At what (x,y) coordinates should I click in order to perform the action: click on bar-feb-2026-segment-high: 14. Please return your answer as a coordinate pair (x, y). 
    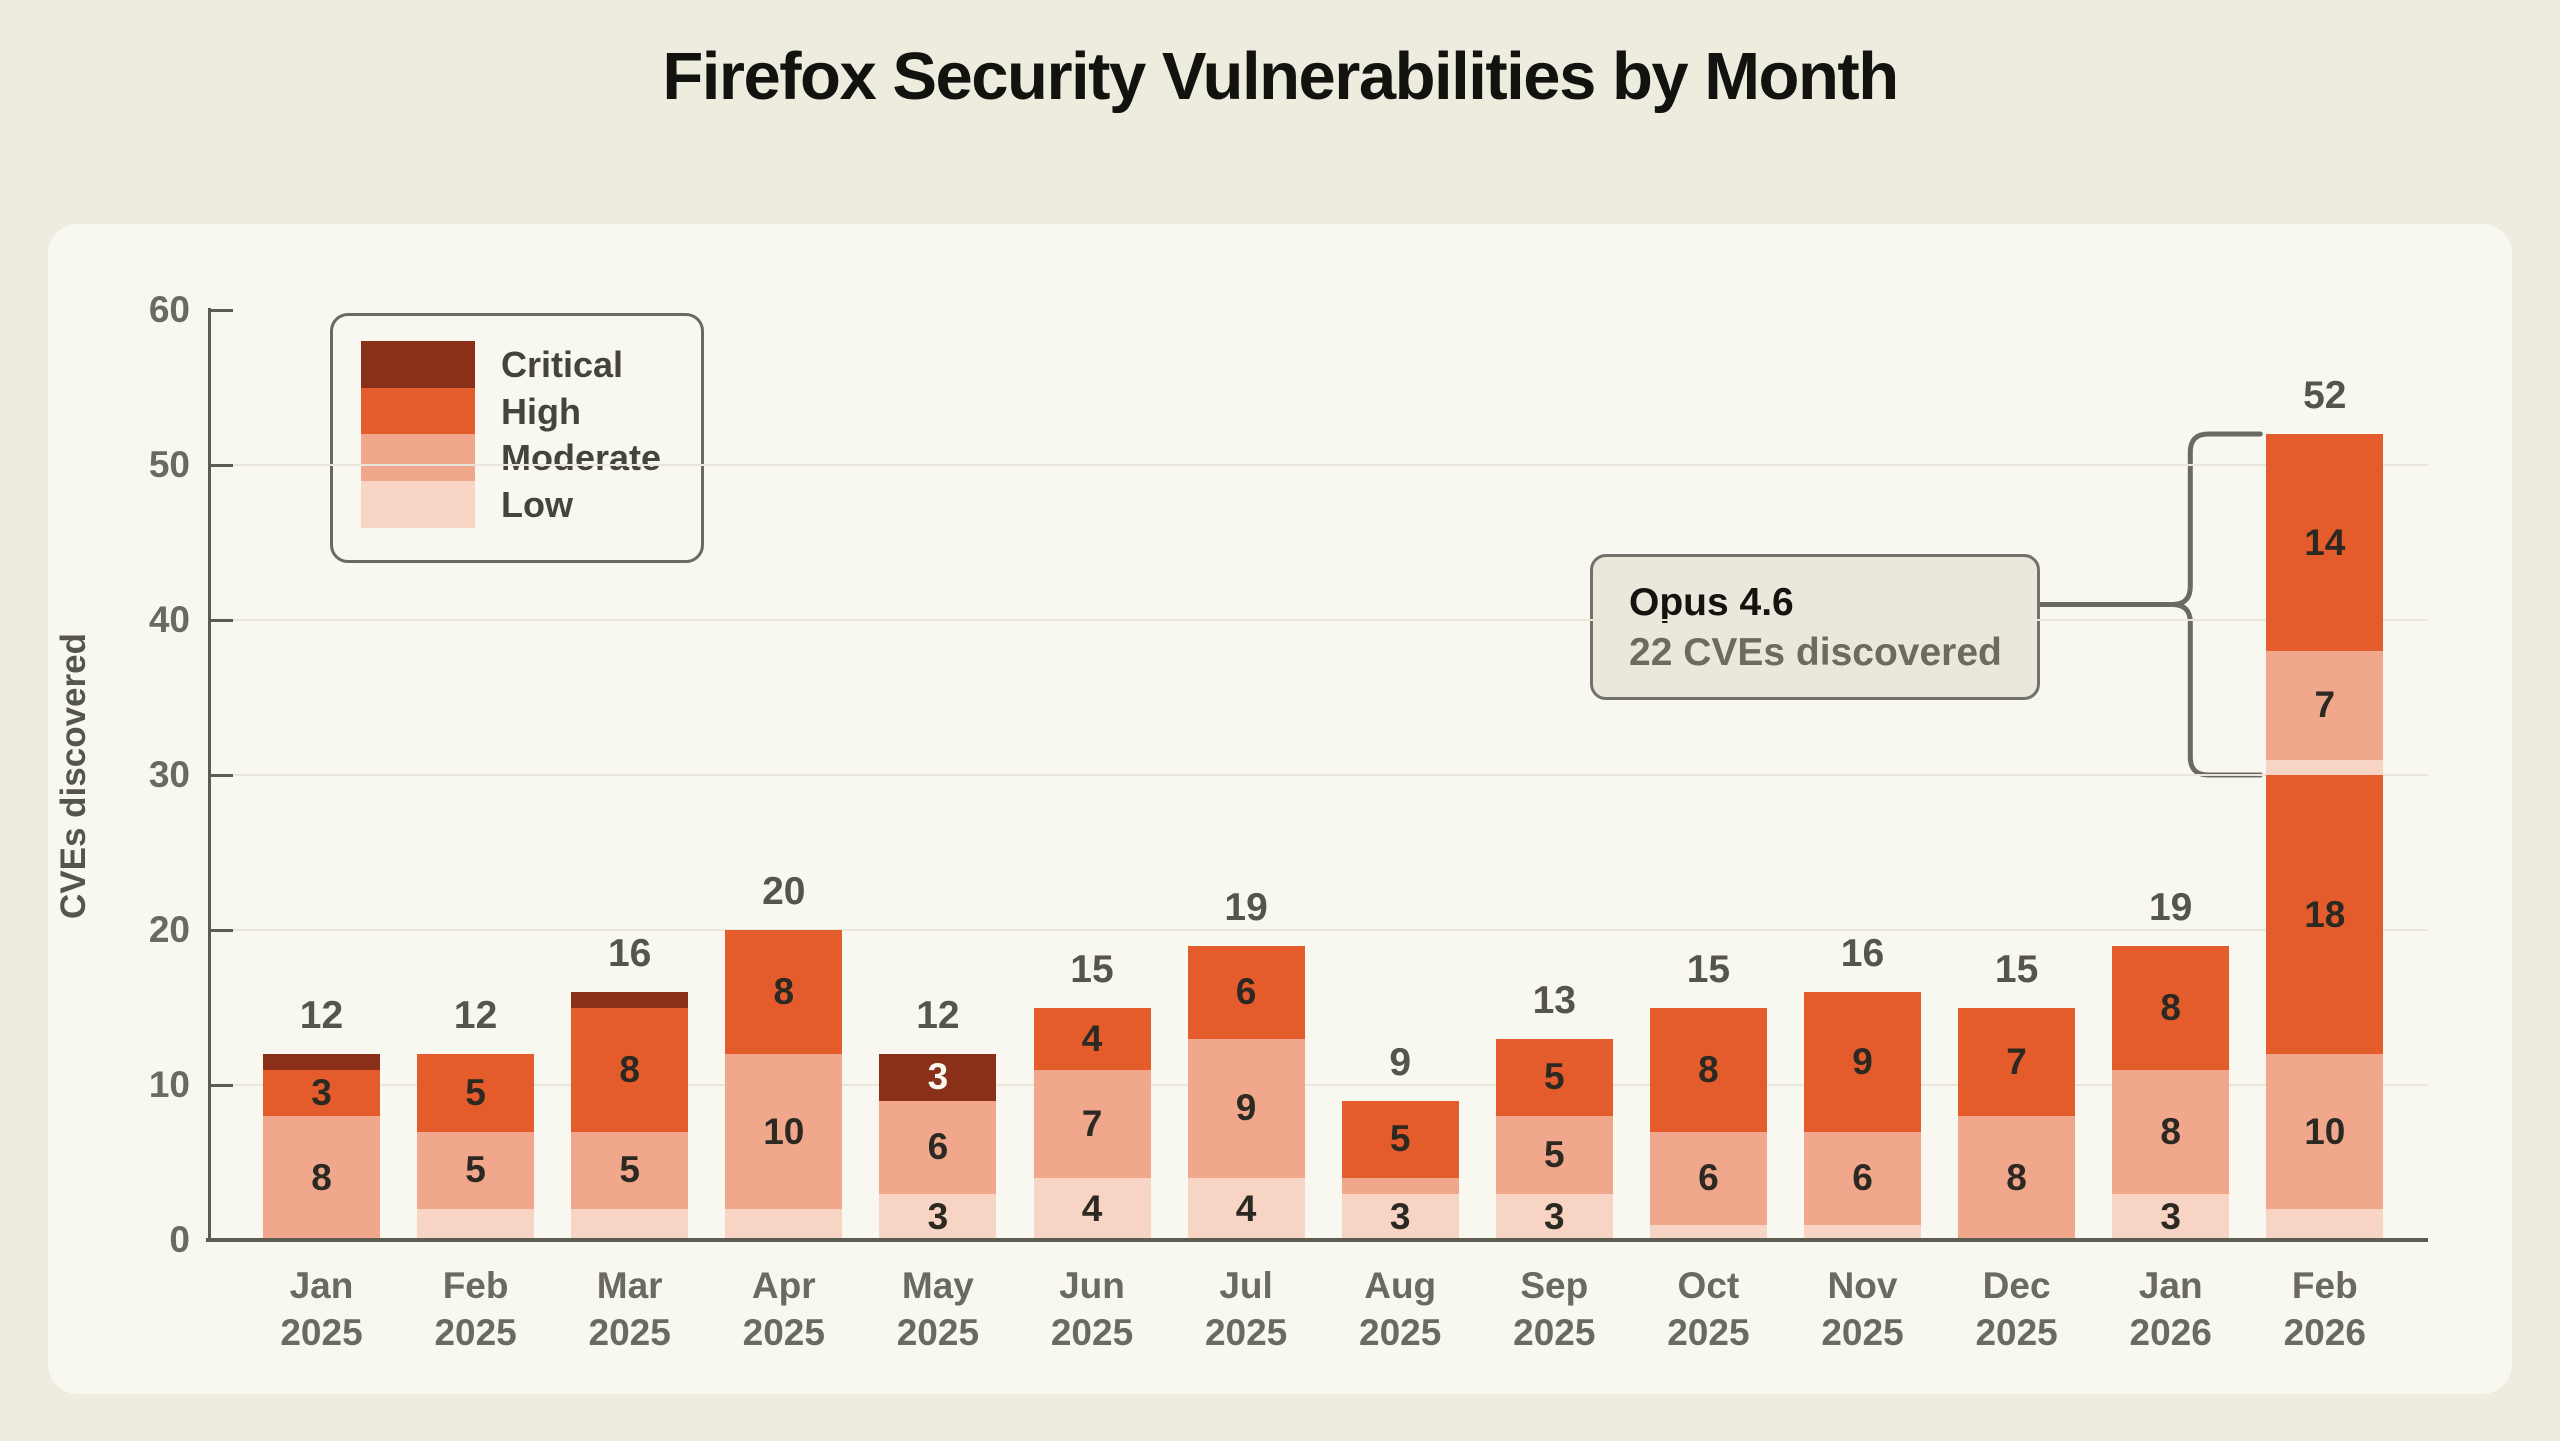
    Looking at the image, I should click on (2325, 542).